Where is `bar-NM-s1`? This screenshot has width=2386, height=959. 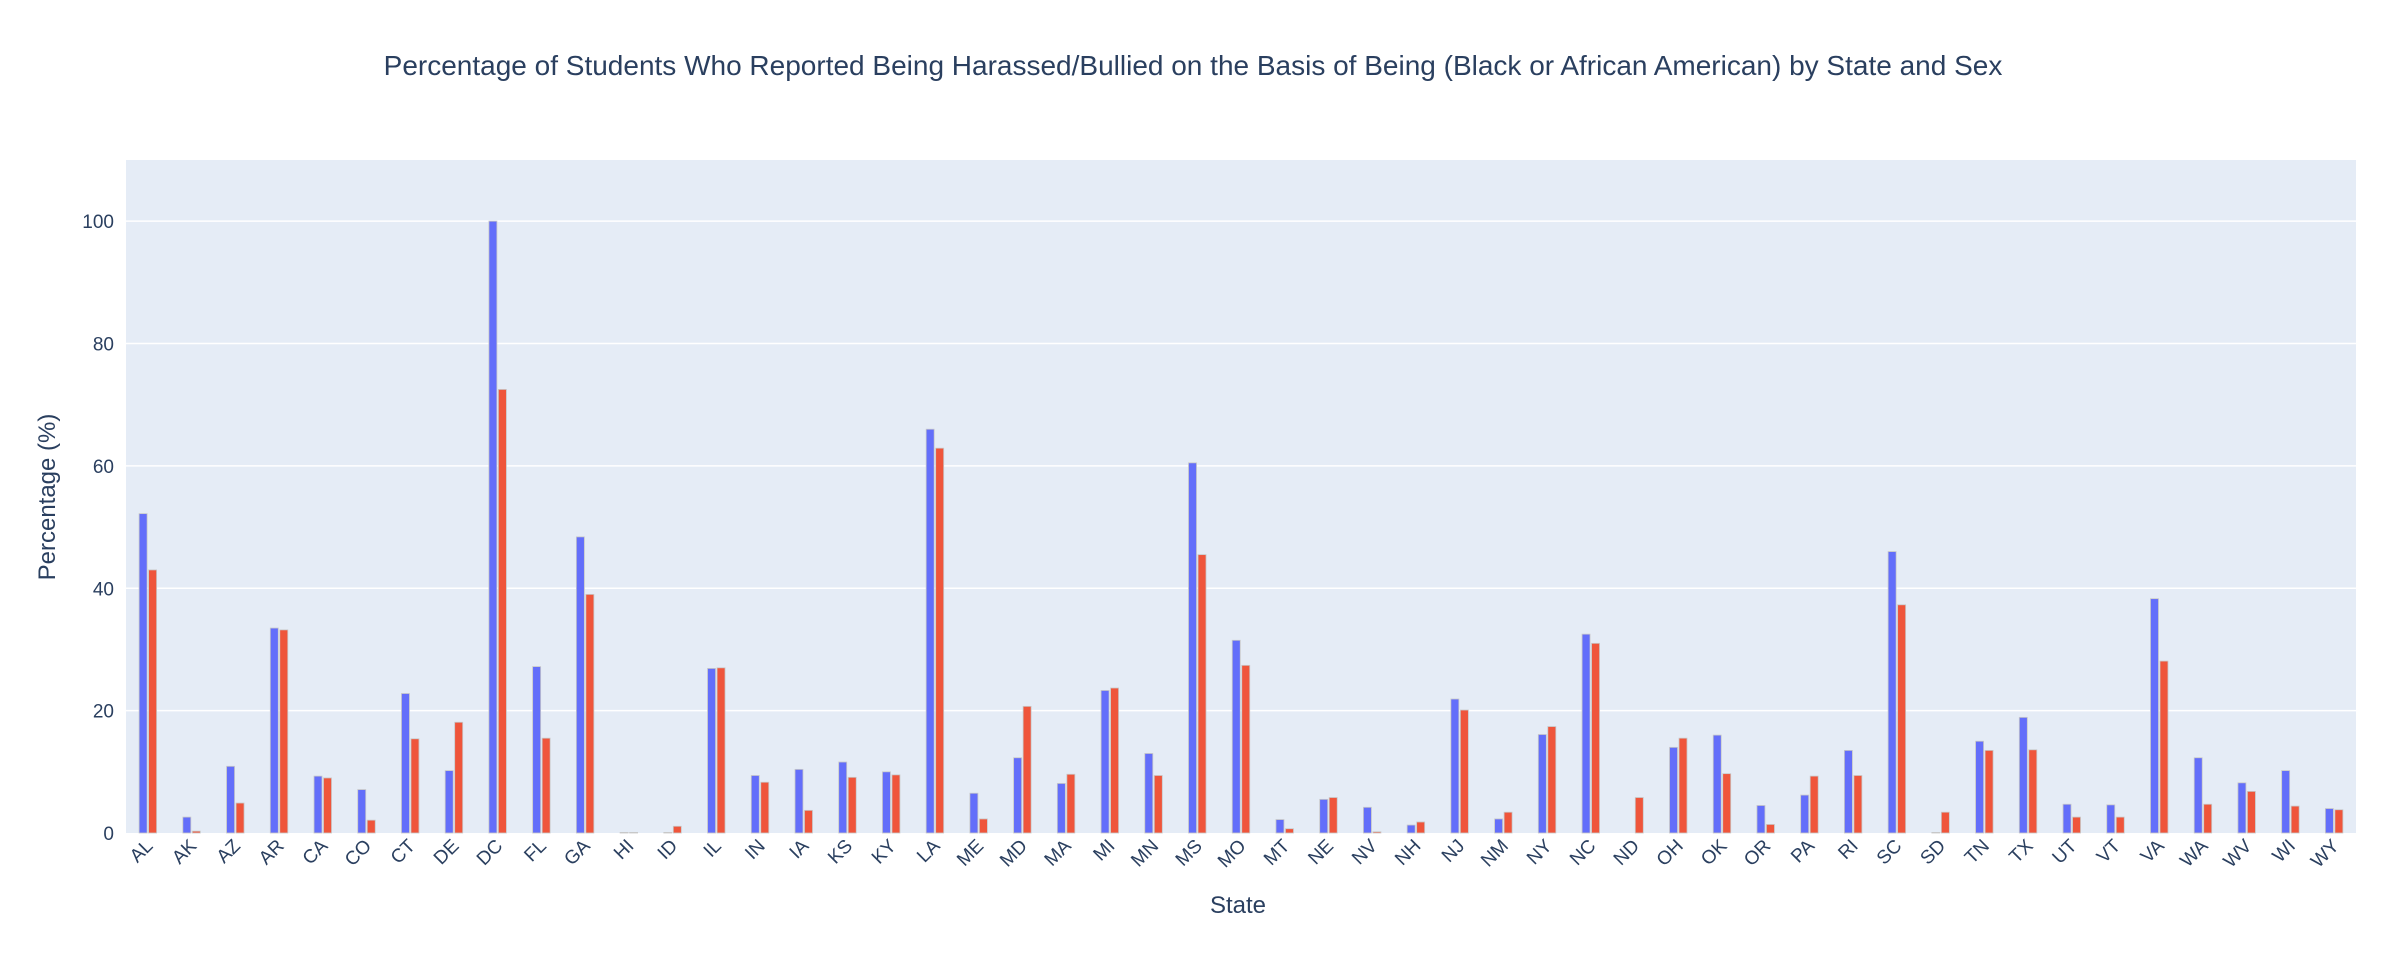
bar-NM-s1 is located at coordinates (1499, 826).